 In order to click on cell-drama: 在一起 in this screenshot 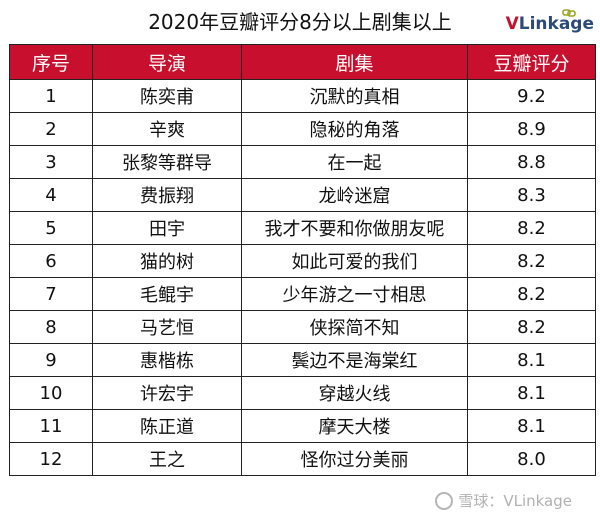, I will do `click(354, 162)`.